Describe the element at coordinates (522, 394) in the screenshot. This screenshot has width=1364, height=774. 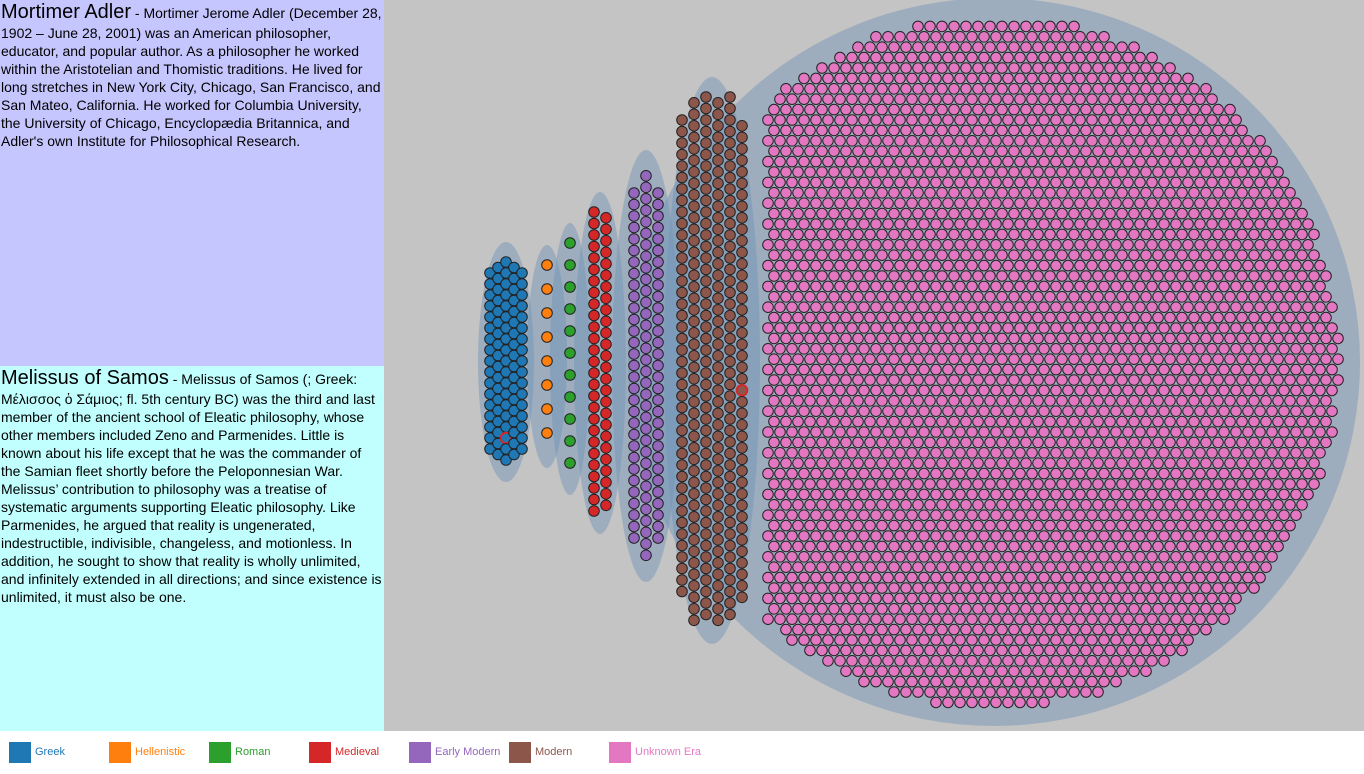
I see `philosopher-node-greek` at that location.